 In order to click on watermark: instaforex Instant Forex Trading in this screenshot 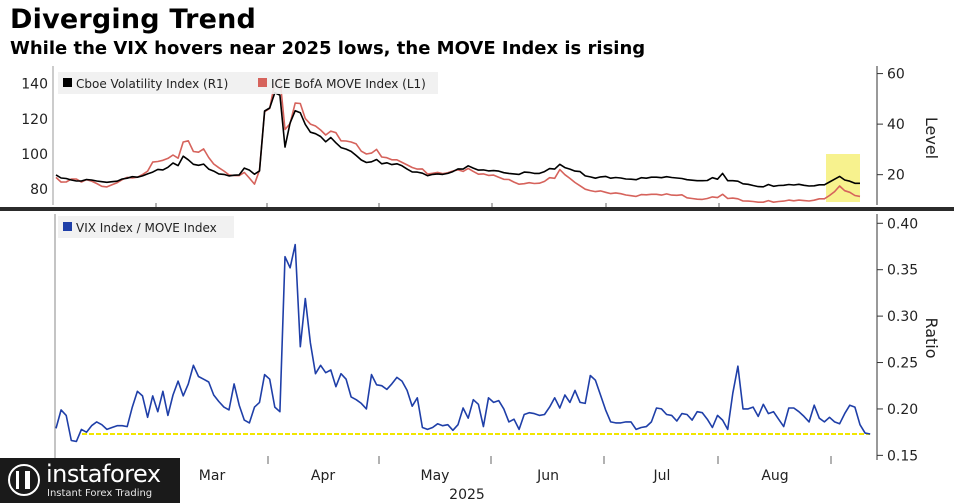, I will do `click(90, 480)`.